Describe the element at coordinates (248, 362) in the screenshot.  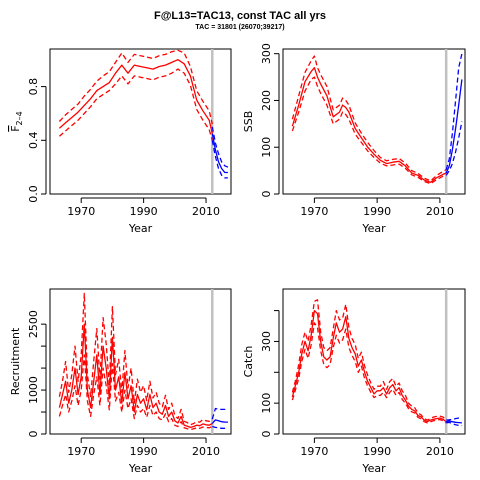
I see `y-axis-label: Catch` at that location.